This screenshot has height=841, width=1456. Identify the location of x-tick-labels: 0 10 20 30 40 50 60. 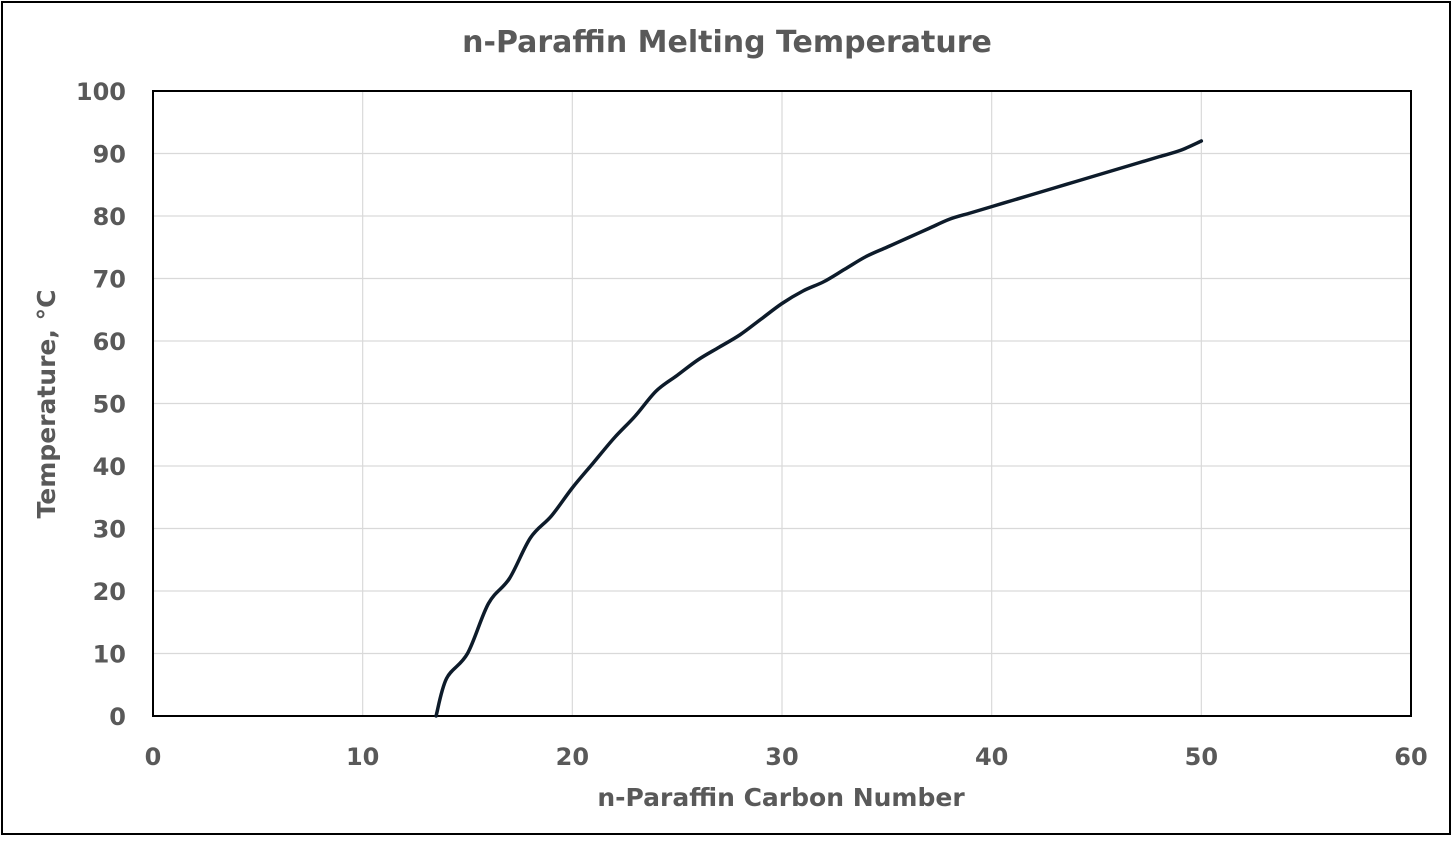
(786, 757).